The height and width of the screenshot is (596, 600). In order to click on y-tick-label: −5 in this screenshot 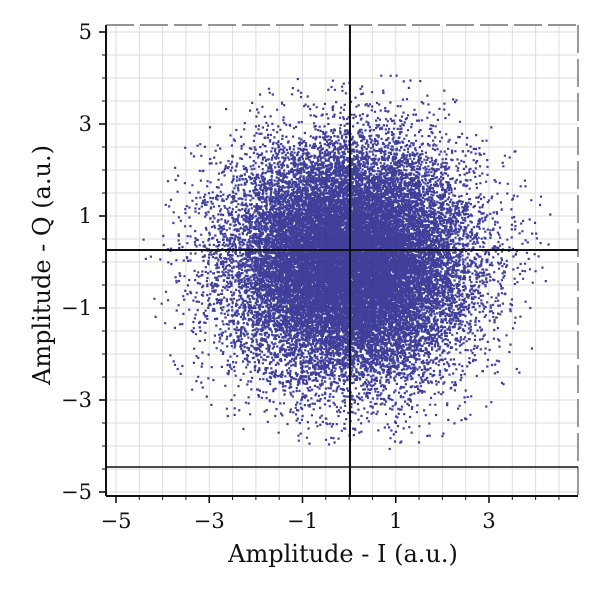, I will do `click(76, 492)`.